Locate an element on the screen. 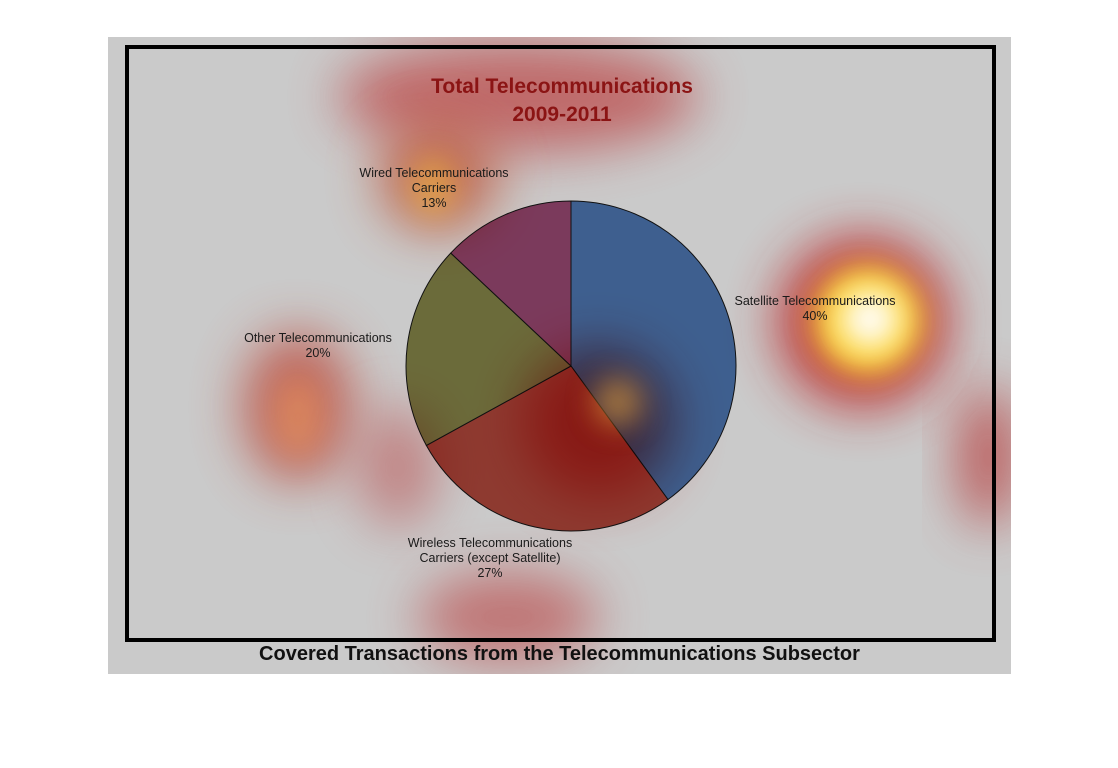 Image resolution: width=1118 pixels, height=768 pixels. chart-title: Total Telecommunications is located at coordinates (562, 86).